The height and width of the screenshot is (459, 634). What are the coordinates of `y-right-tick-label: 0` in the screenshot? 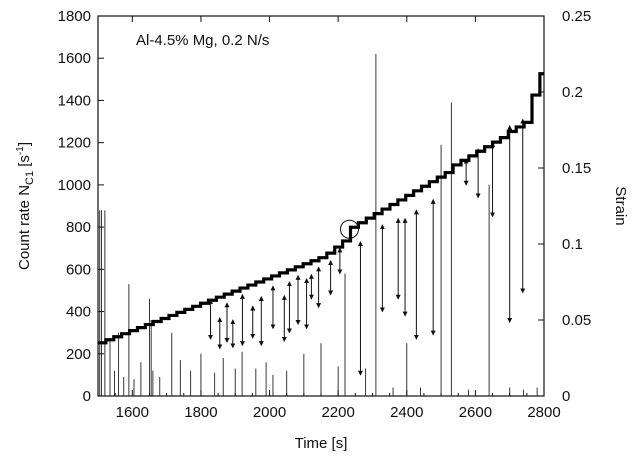 It's located at (566, 396).